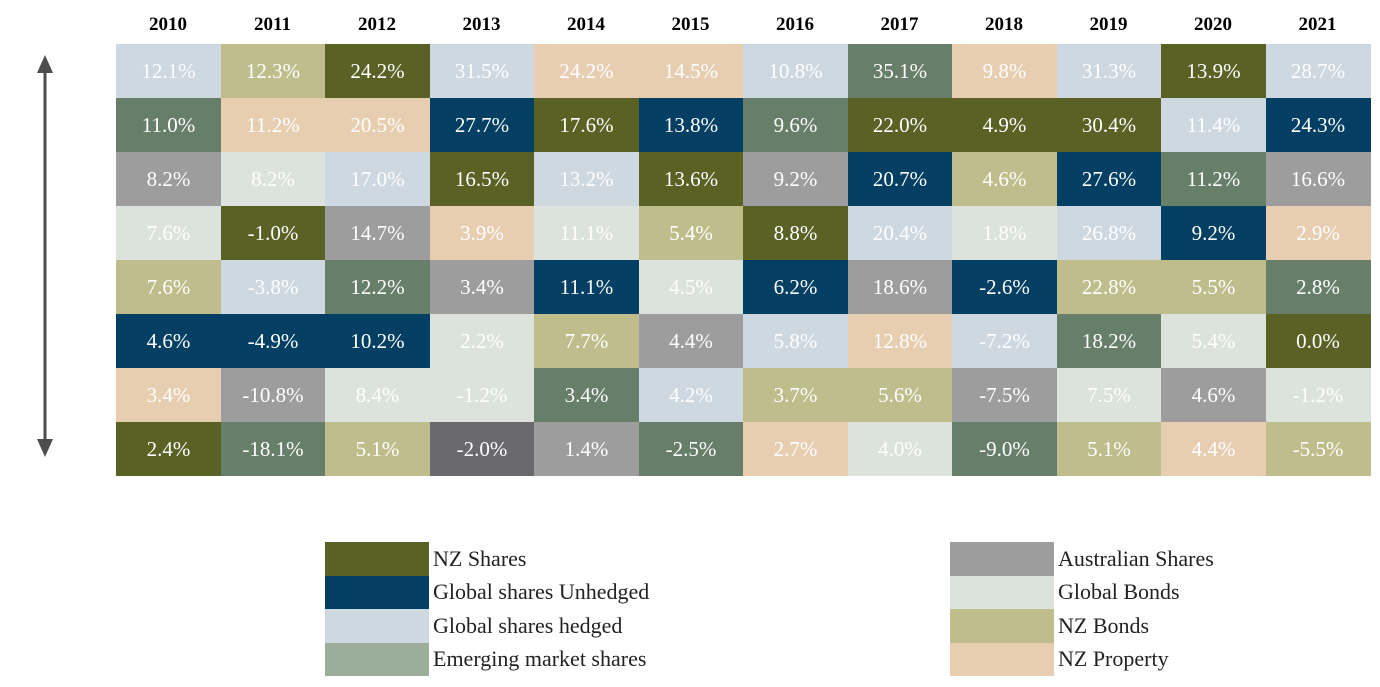  I want to click on return-cell: -18.1%, so click(273, 449).